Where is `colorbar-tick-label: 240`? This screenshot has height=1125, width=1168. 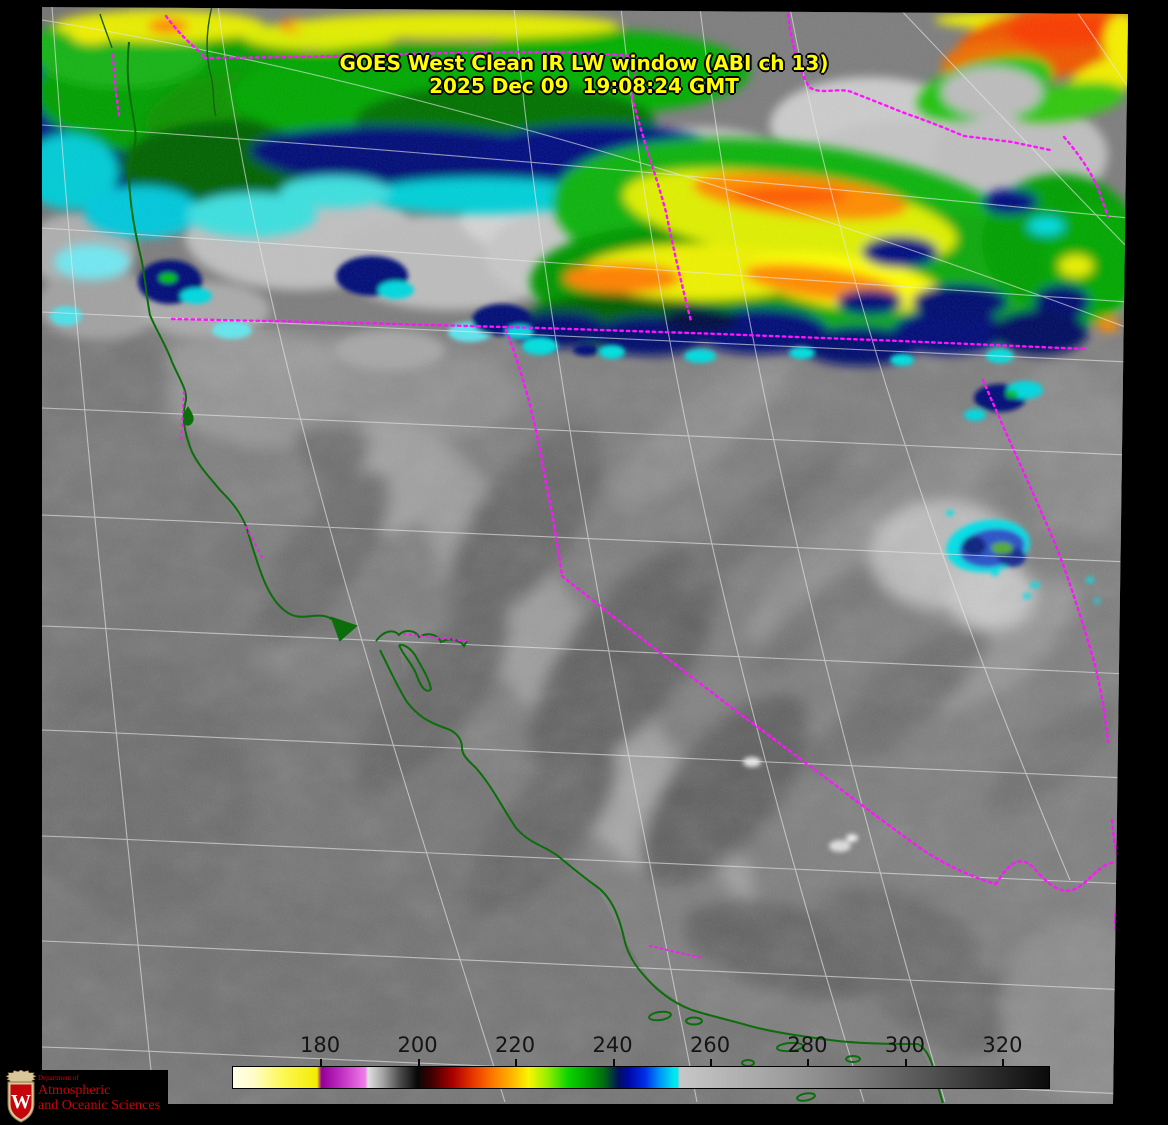
colorbar-tick-label: 240 is located at coordinates (612, 1045).